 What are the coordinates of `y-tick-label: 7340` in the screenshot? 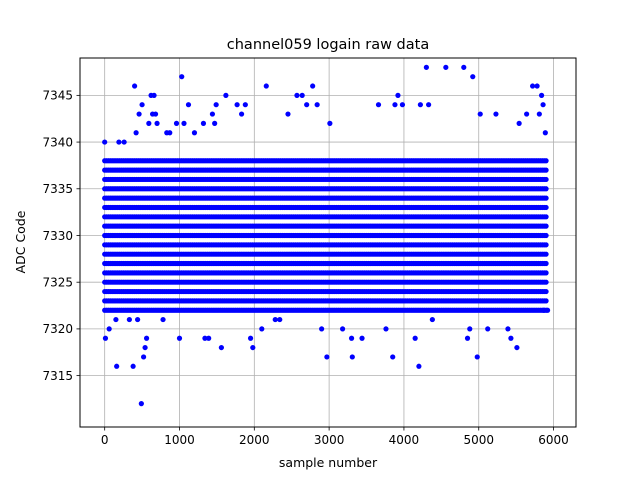 It's located at (57, 142).